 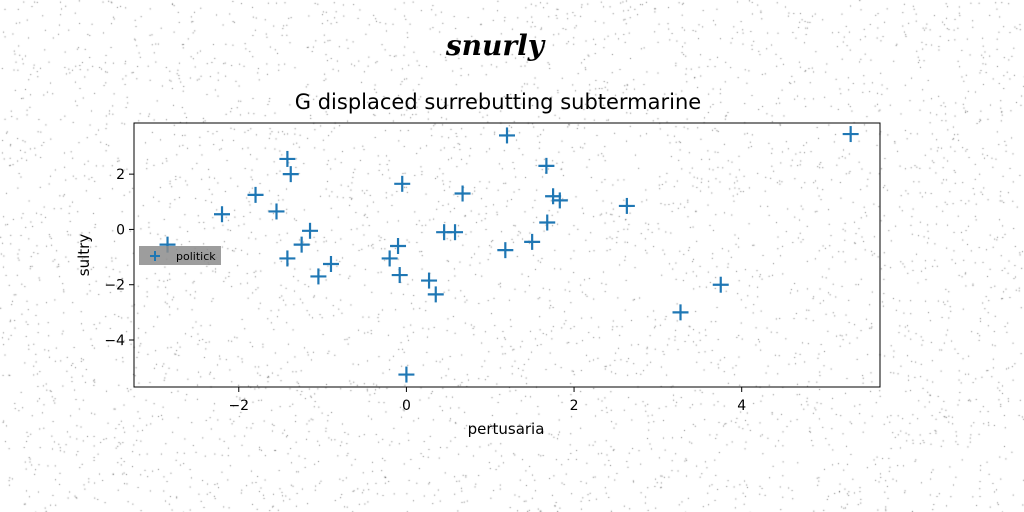 I want to click on x-tick-label: −2, so click(x=238, y=406).